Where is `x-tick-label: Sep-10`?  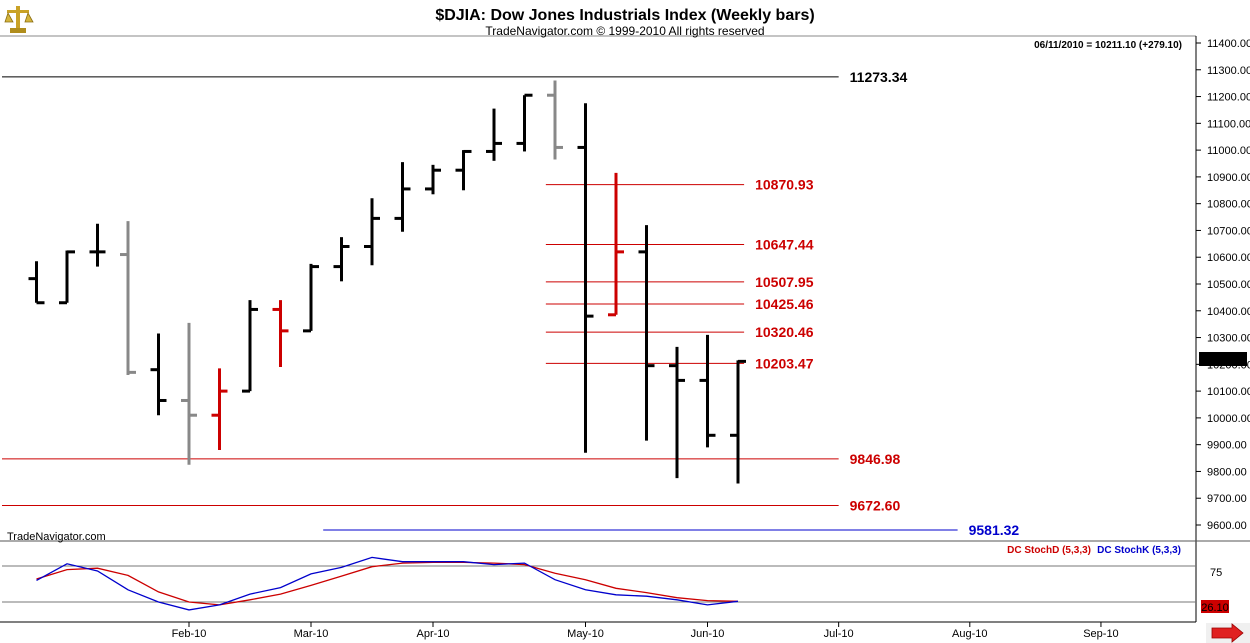
x-tick-label: Sep-10 is located at coordinates (1100, 634).